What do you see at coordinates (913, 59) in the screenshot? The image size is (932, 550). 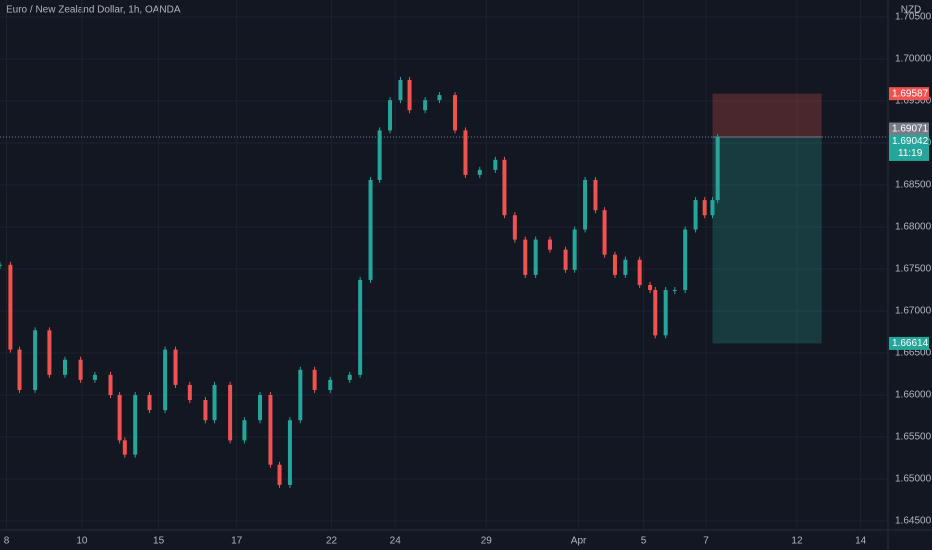 I see `y-tick-label: 1.70000` at bounding box center [913, 59].